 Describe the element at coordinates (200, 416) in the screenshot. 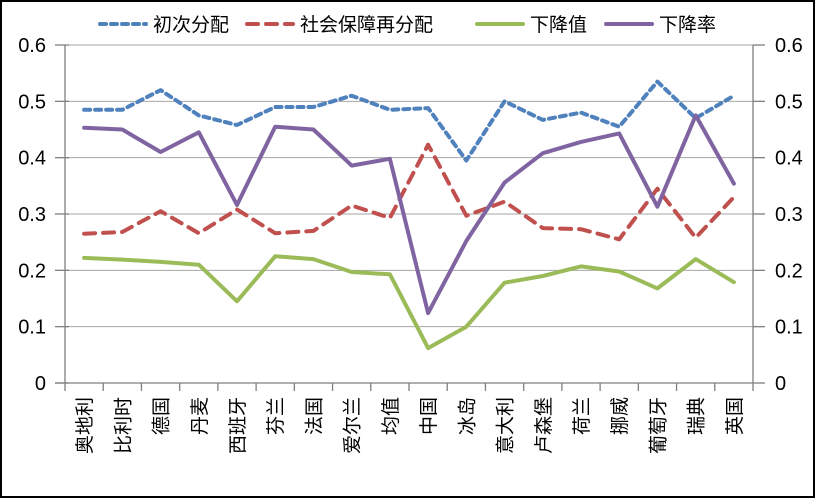

I see `x-category-label: 丹麦` at that location.